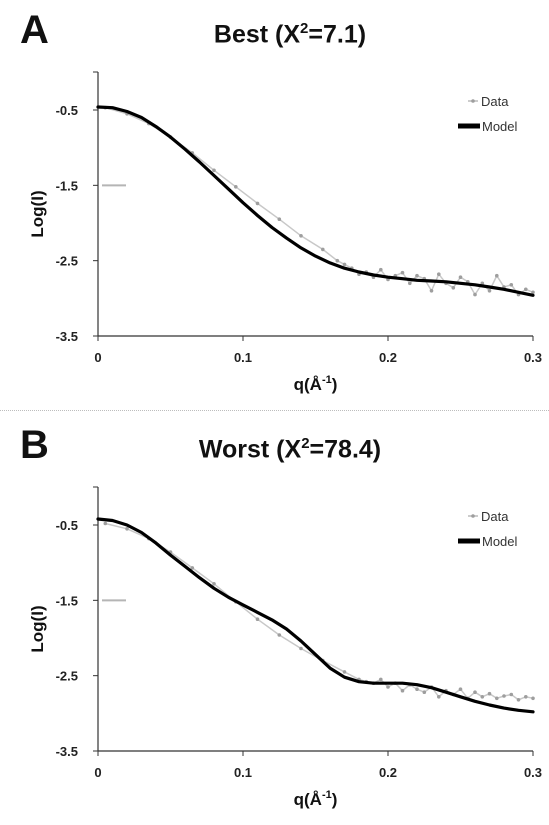 The width and height of the screenshot is (549, 825). What do you see at coordinates (290, 449) in the screenshot?
I see `chart-title: Worst (X2=78.4)` at bounding box center [290, 449].